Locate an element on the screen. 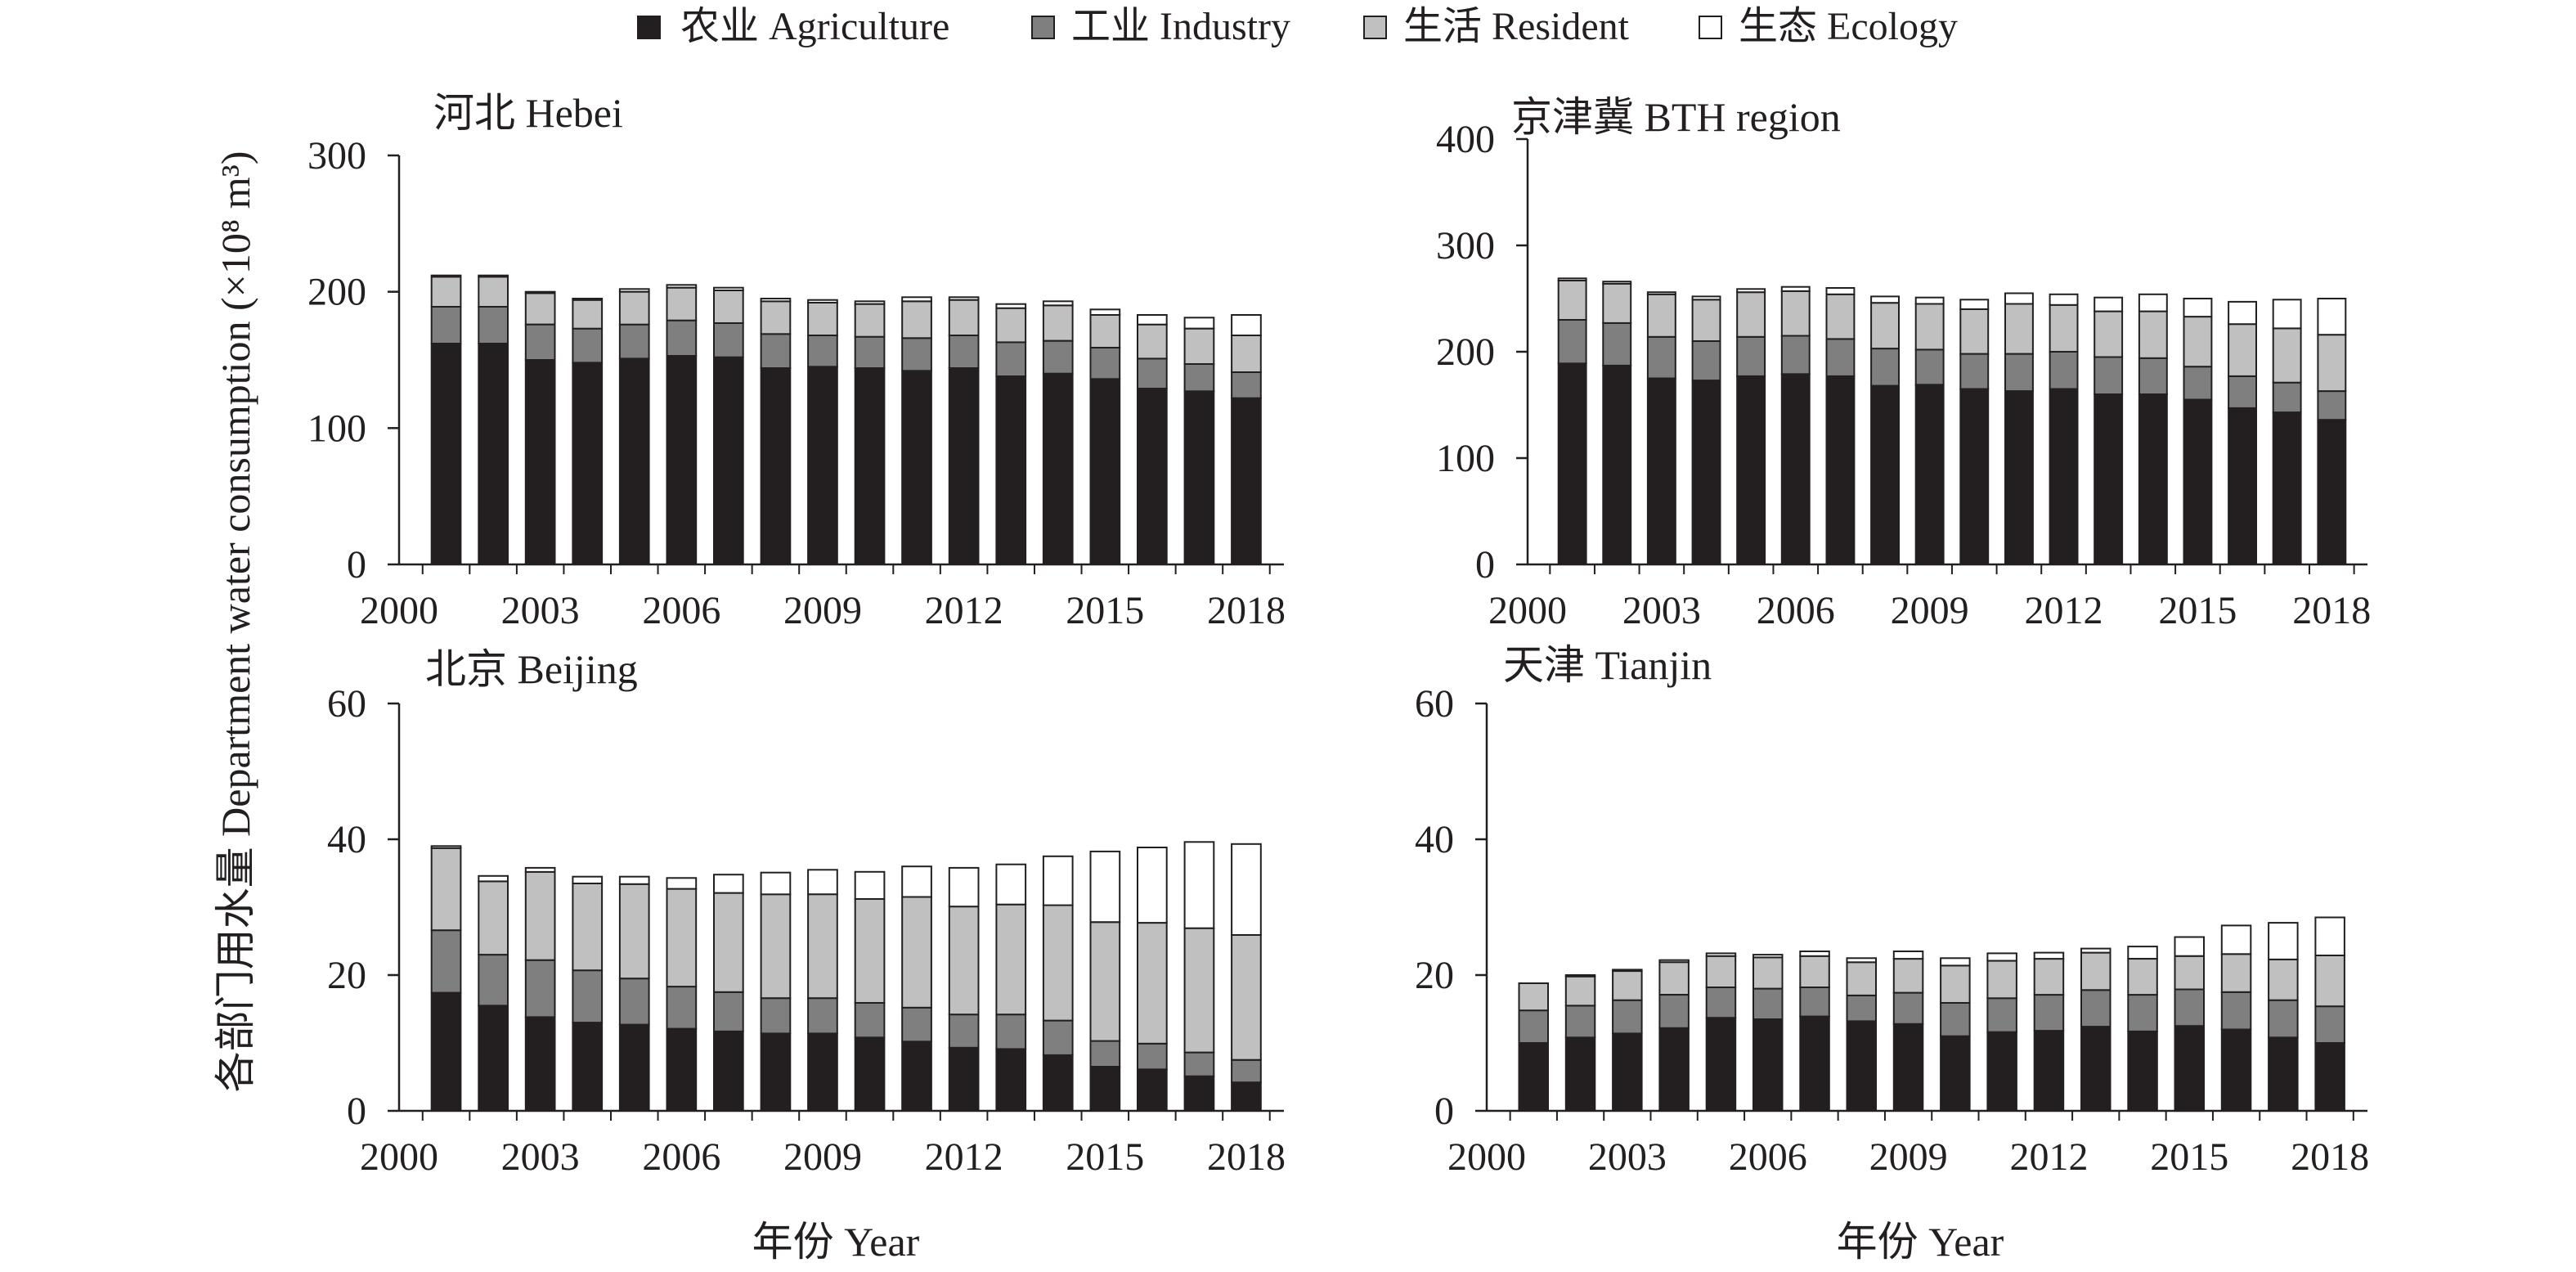  bars is located at coordinates (846, 976).